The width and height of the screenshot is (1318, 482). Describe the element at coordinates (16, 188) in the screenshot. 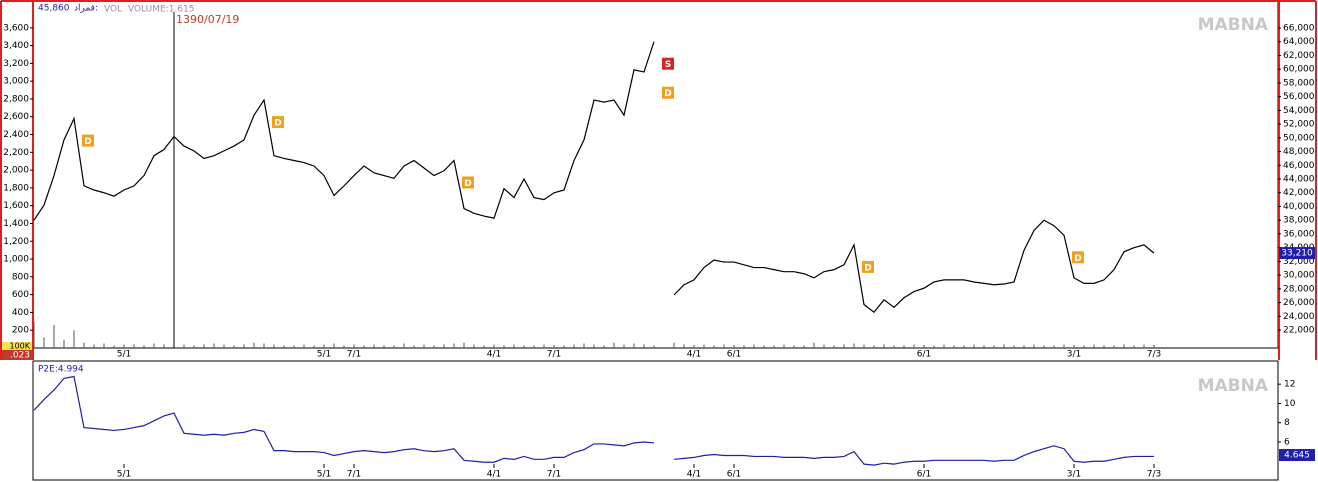

I see `y-tick-label: 1,800` at that location.